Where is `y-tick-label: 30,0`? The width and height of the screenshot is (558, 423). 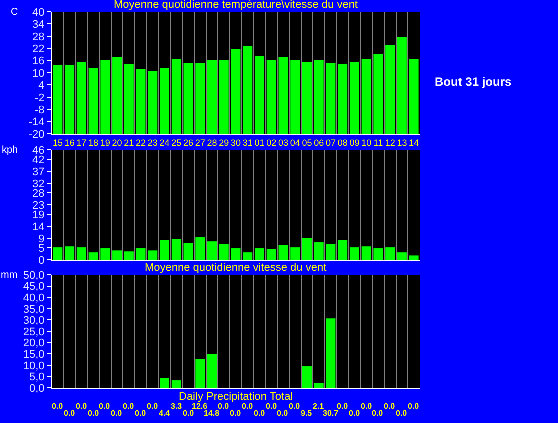 y-tick-label: 30,0 is located at coordinates (34, 321).